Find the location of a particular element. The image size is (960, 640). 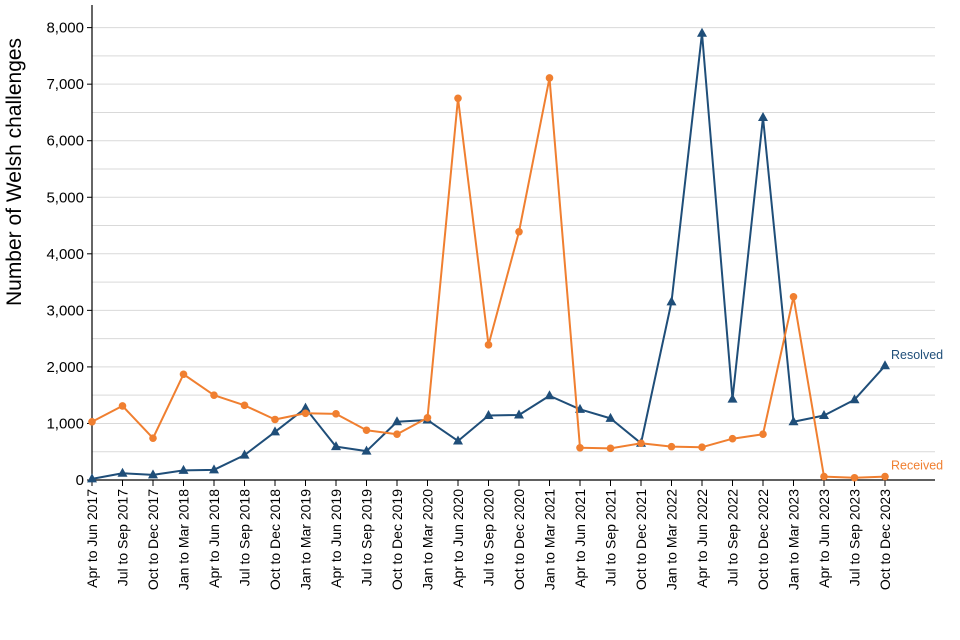

x-tick-label: Jul to Sep 2018 is located at coordinates (245, 538).